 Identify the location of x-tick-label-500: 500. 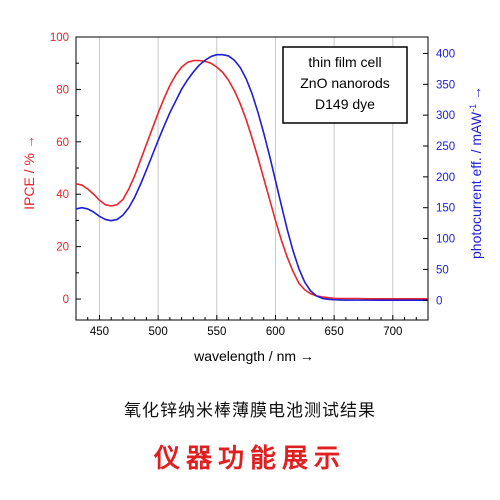
(158, 332).